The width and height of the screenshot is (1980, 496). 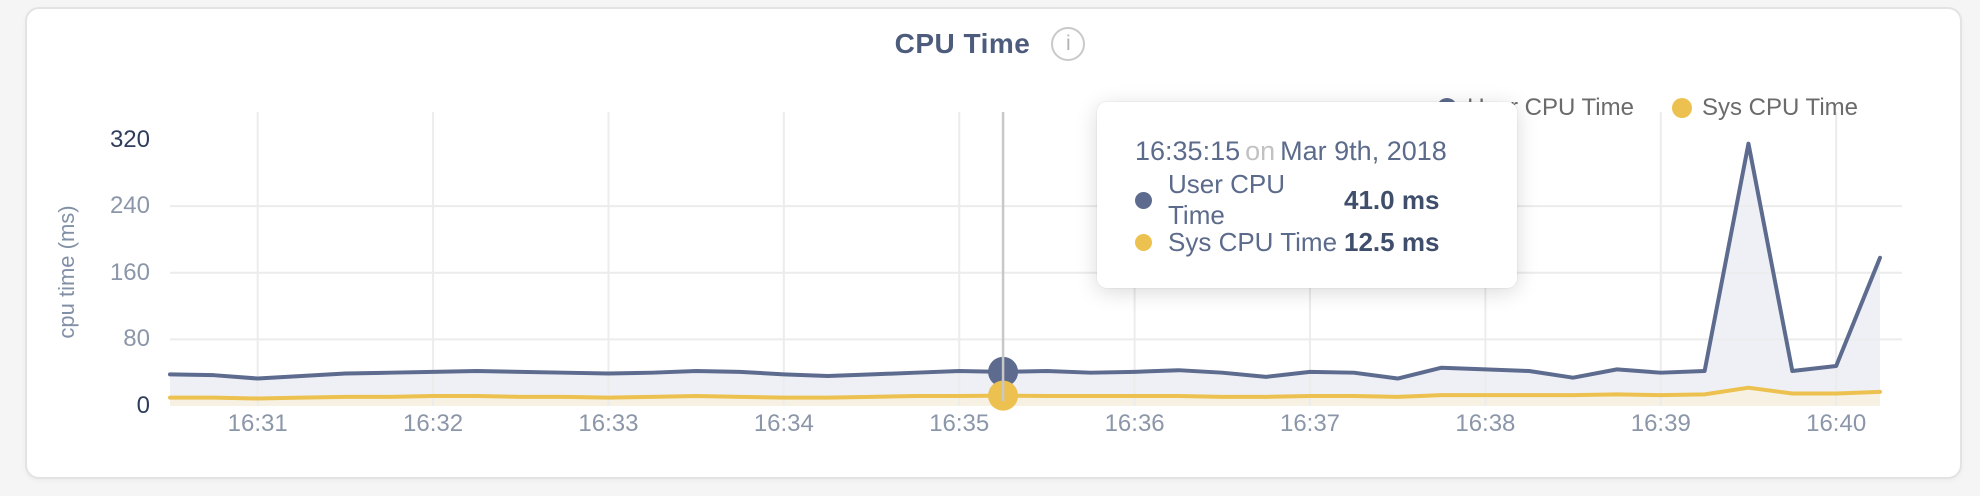 I want to click on tooltip-time: 16:35:15, so click(x=1188, y=151).